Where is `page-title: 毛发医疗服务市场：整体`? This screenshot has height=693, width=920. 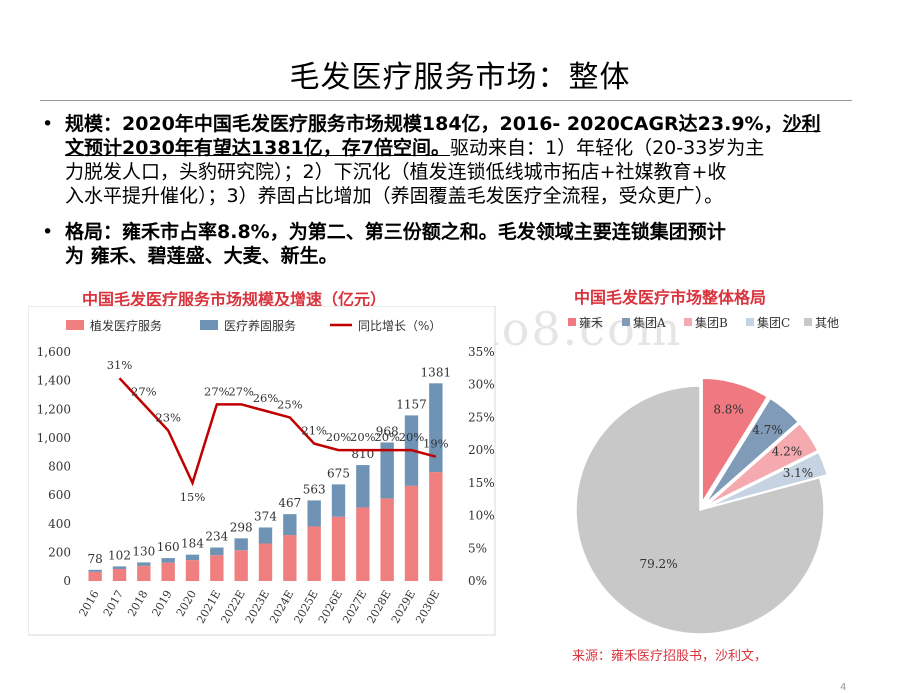 page-title: 毛发医疗服务市场：整体 is located at coordinates (460, 77).